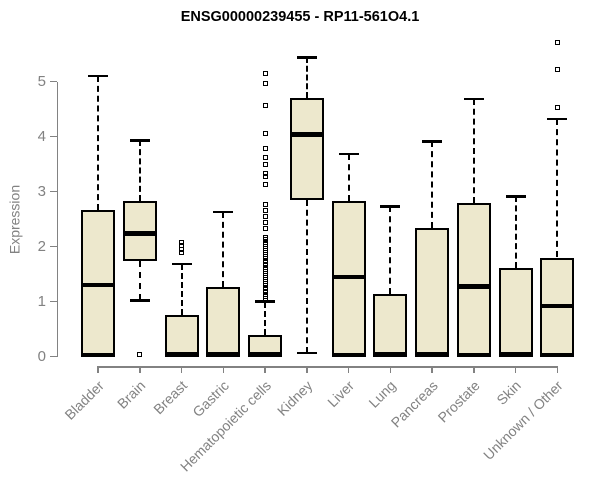 The width and height of the screenshot is (600, 500). I want to click on x-category-label: Bladder, so click(84, 400).